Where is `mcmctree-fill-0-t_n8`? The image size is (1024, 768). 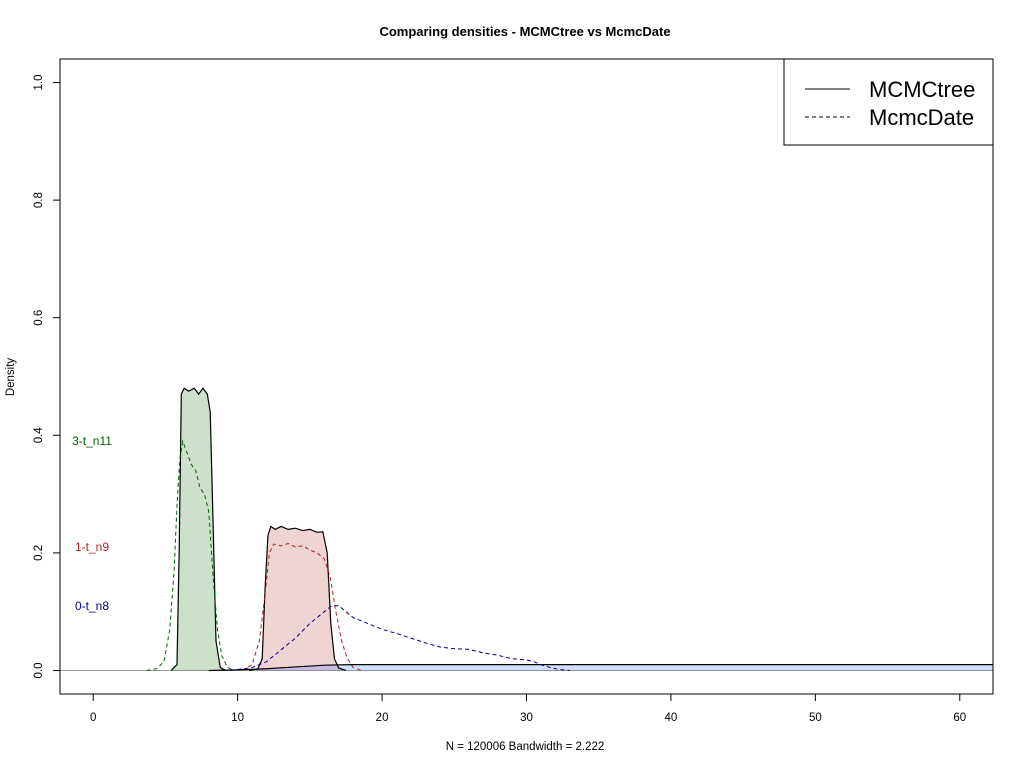 mcmctree-fill-0-t_n8 is located at coordinates (600, 667).